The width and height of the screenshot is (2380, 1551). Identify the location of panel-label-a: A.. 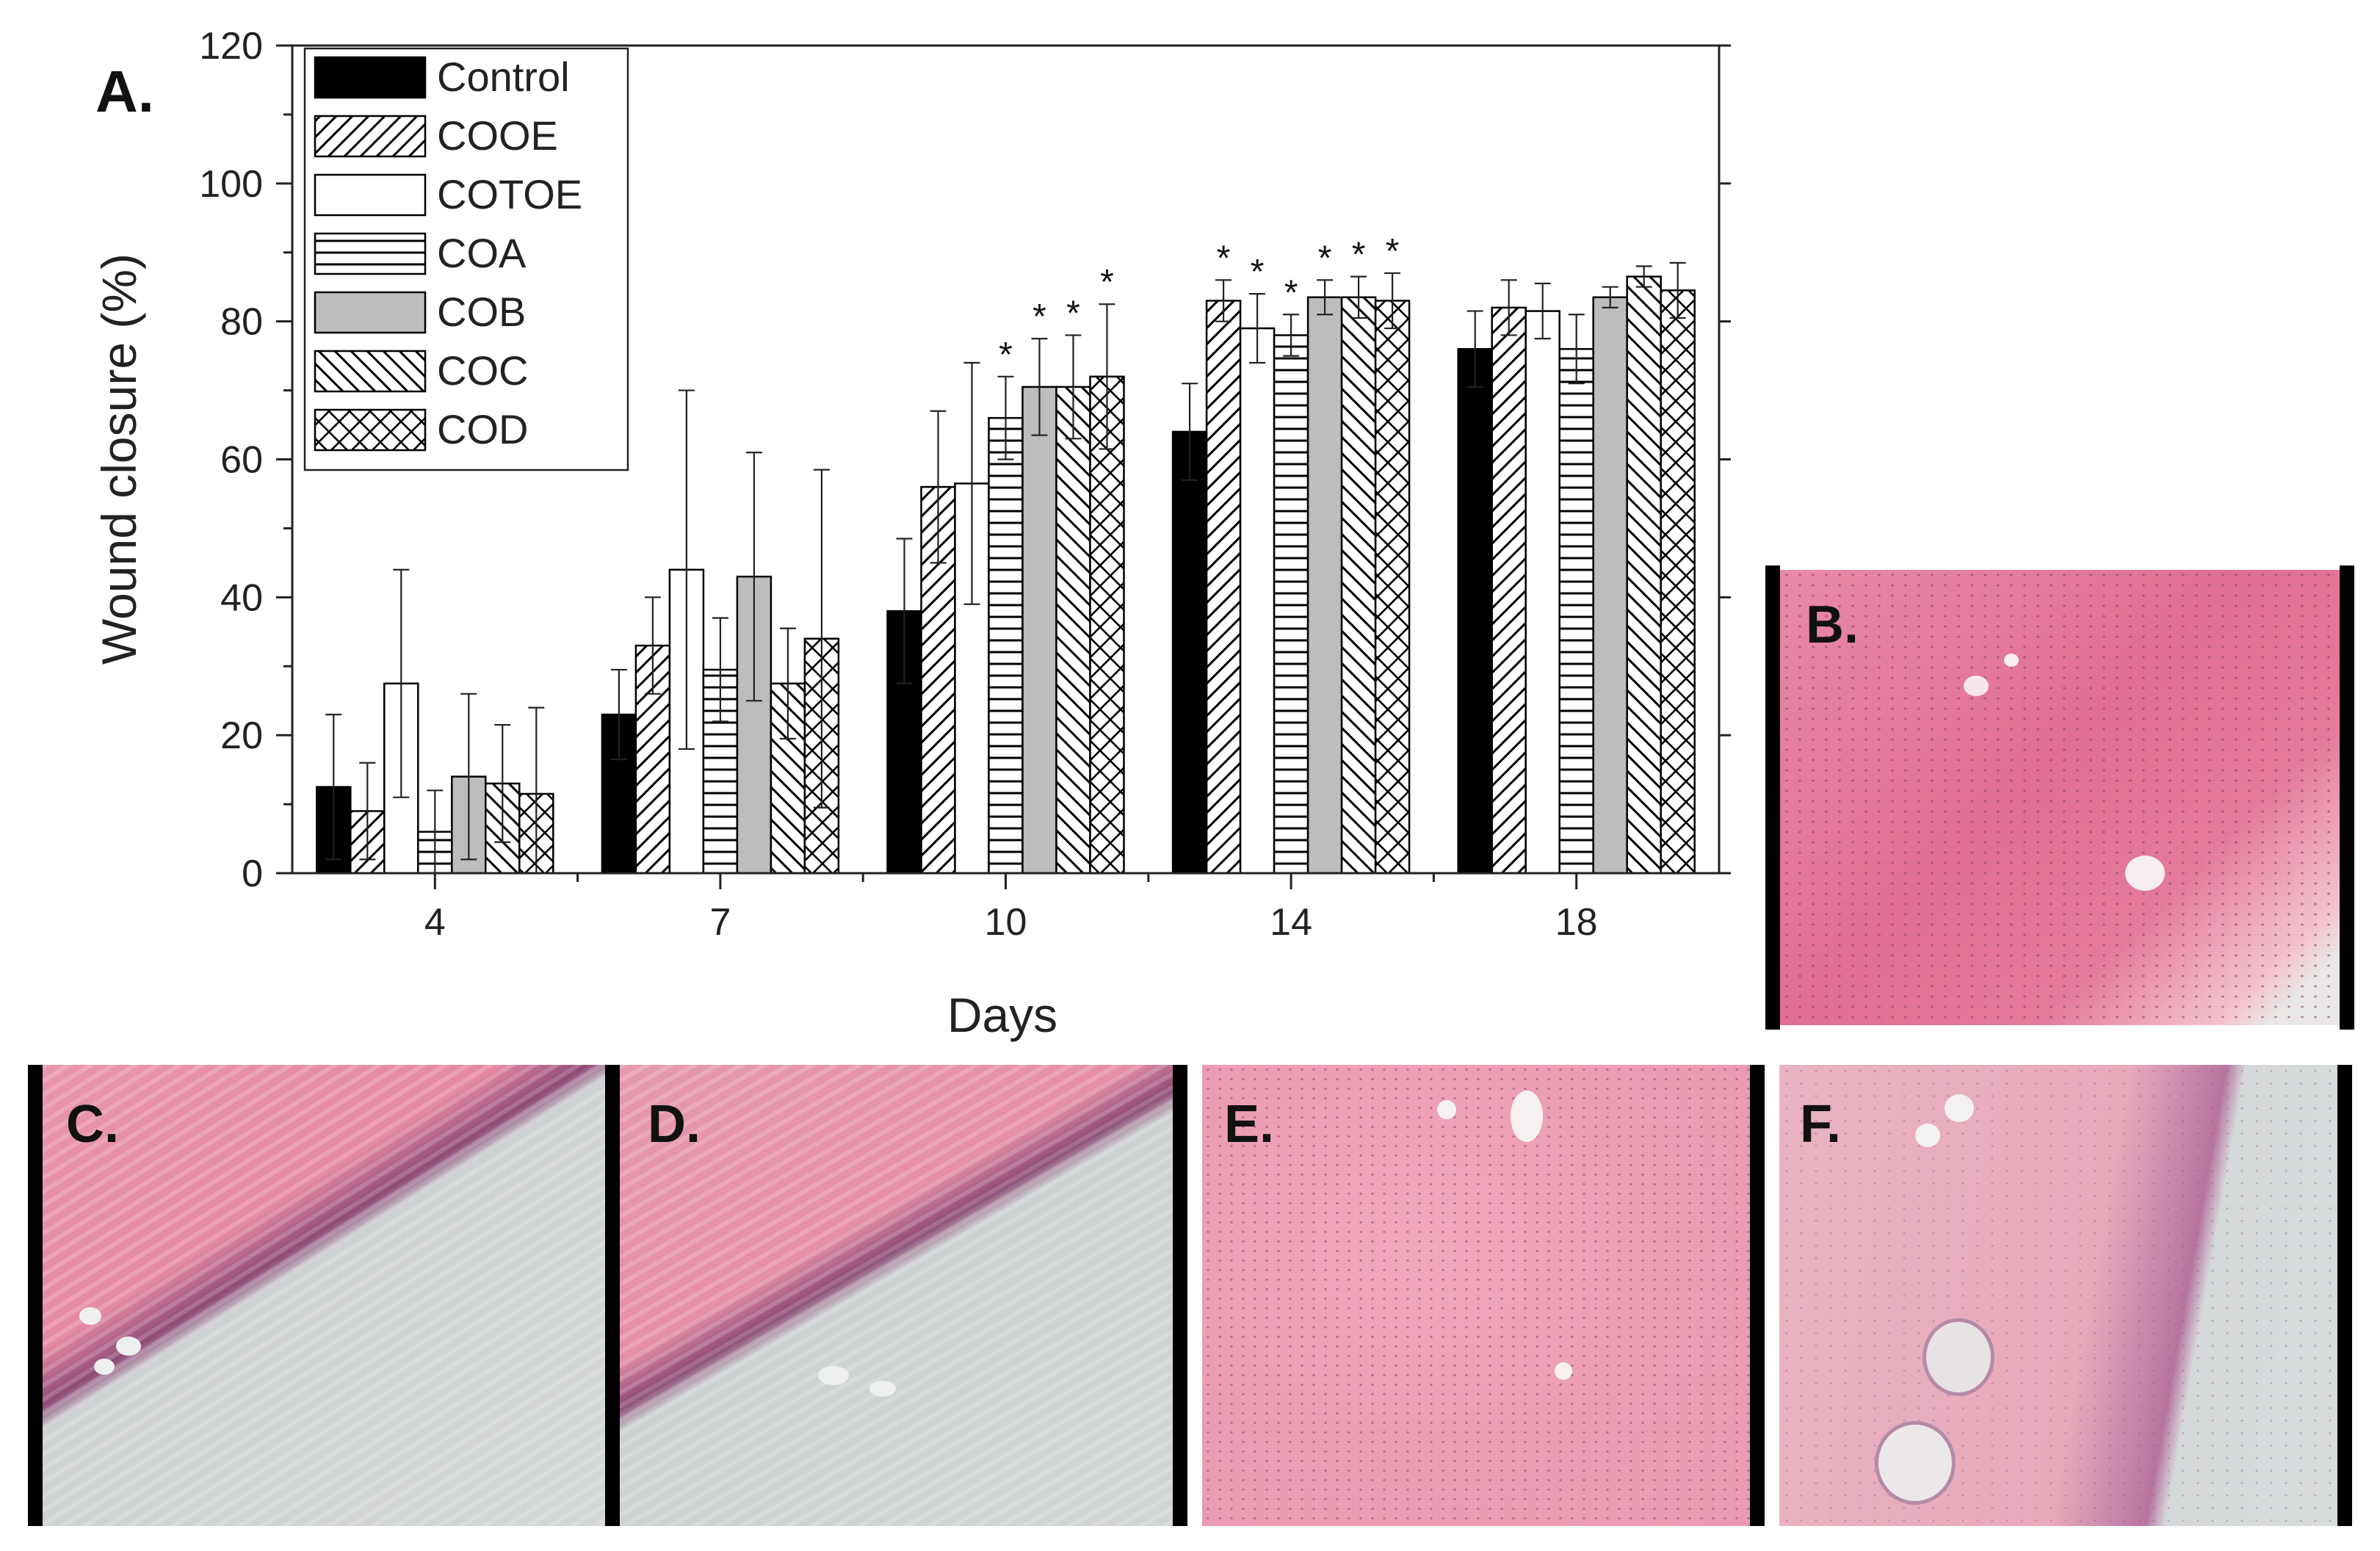
(124, 91).